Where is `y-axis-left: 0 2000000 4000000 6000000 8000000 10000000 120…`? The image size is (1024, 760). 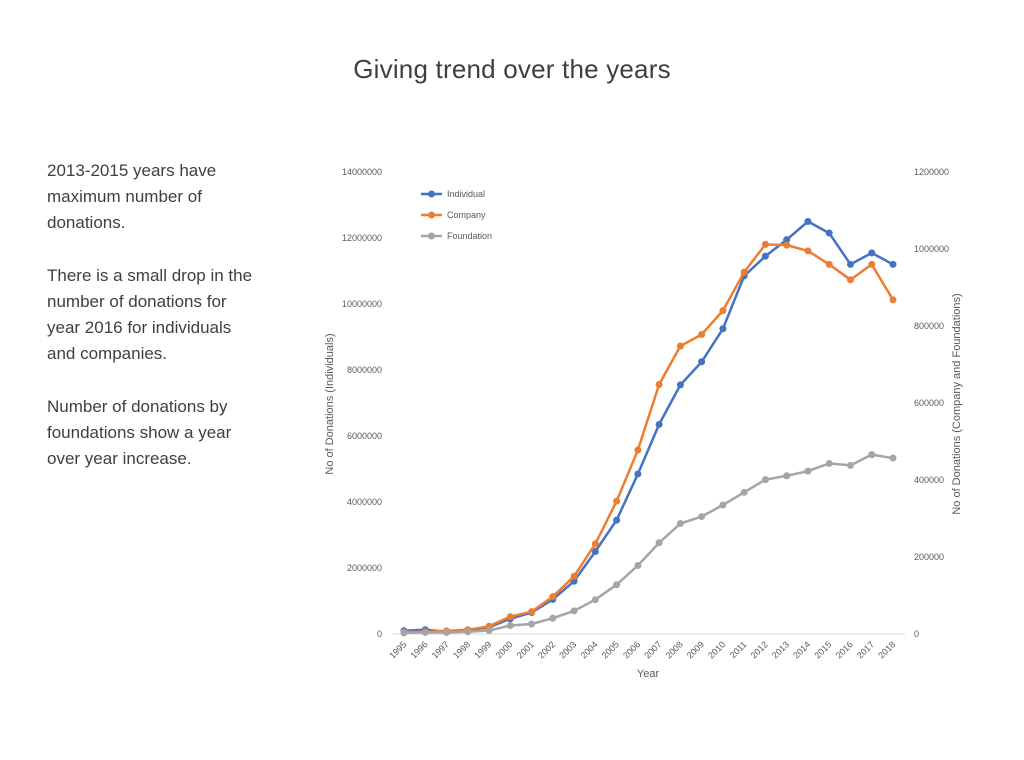
y-axis-left: 0 2000000 4000000 6000000 8000000 10000000 120… is located at coordinates (362, 403).